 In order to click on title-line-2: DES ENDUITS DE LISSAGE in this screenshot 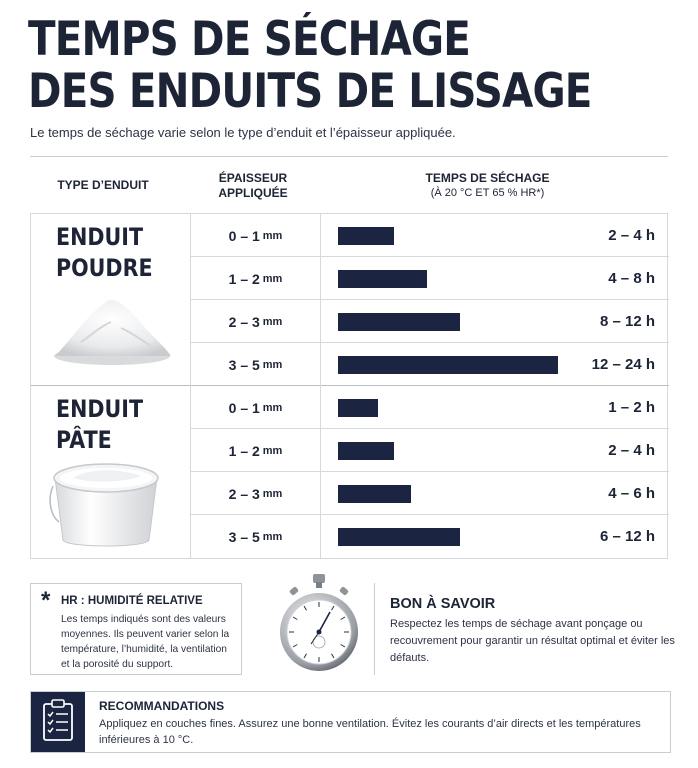, I will do `click(310, 91)`.